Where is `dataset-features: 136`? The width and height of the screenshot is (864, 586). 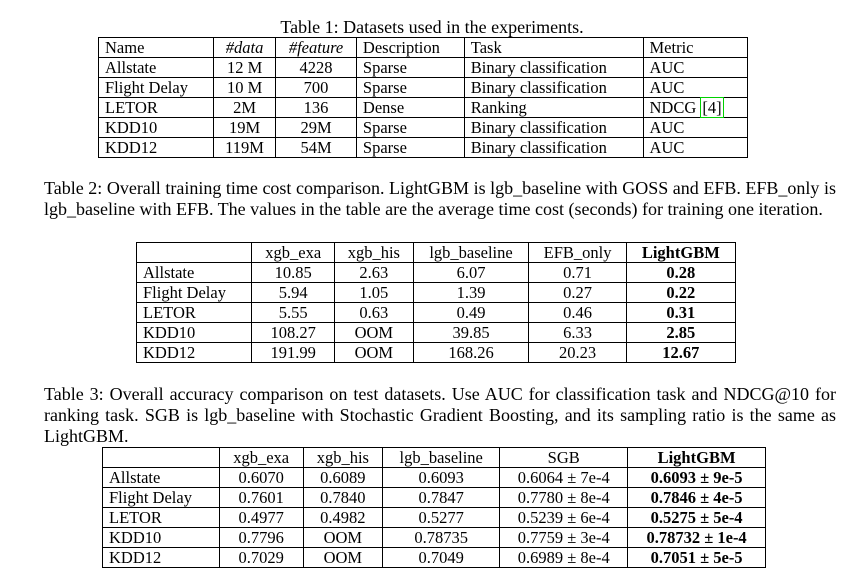 dataset-features: 136 is located at coordinates (316, 107).